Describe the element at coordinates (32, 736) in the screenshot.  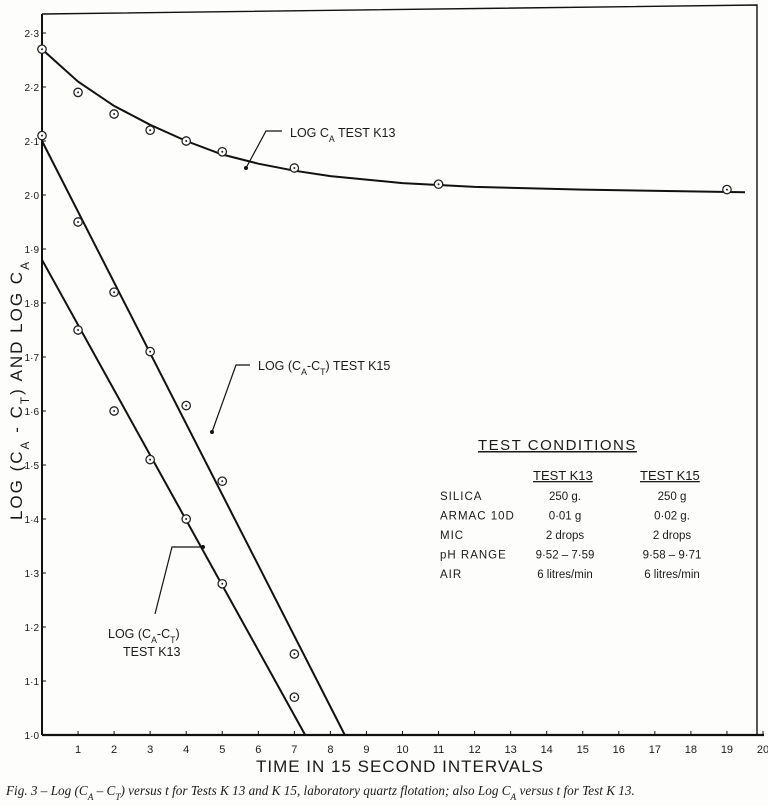
I see `y-tick-label: 1·0` at that location.